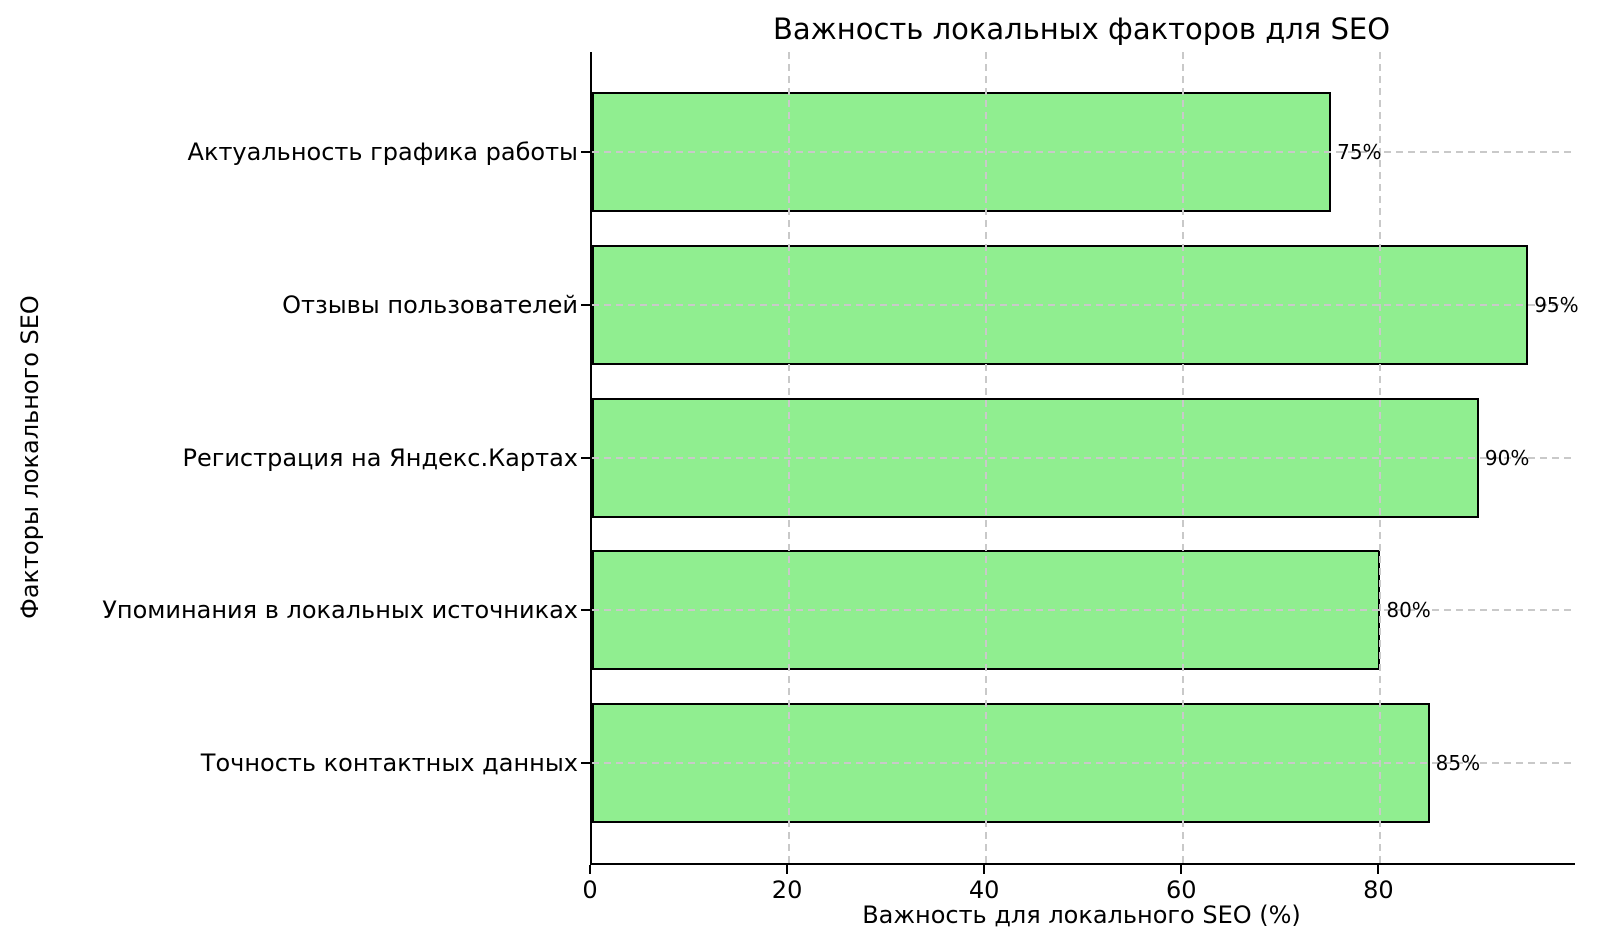 This screenshot has width=1600, height=948. I want to click on x-tick-label: 40, so click(984, 890).